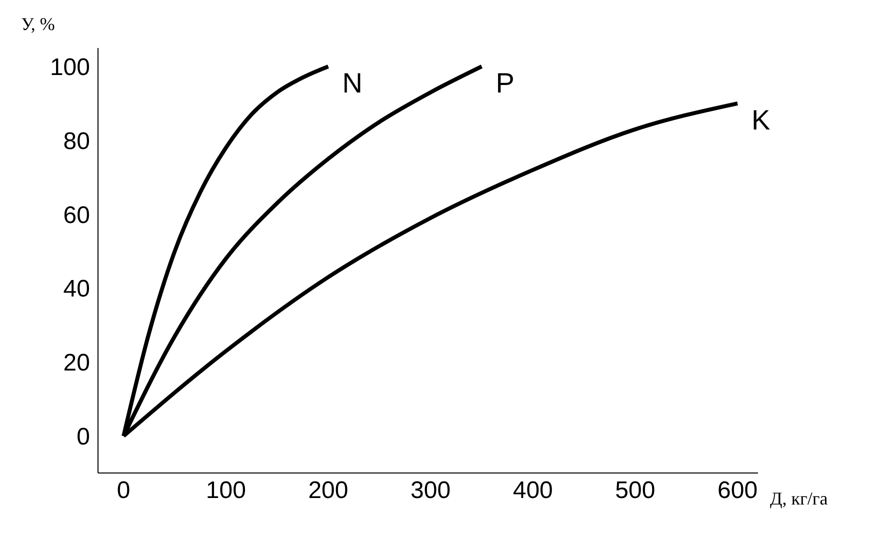 Image resolution: width=884 pixels, height=543 pixels. I want to click on x-tick-label: 600, so click(738, 490).